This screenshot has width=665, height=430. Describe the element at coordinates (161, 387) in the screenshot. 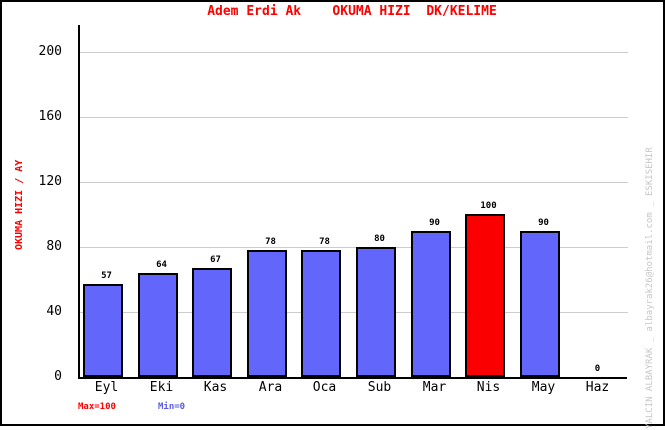

I see `x-tick-label: Eki` at that location.